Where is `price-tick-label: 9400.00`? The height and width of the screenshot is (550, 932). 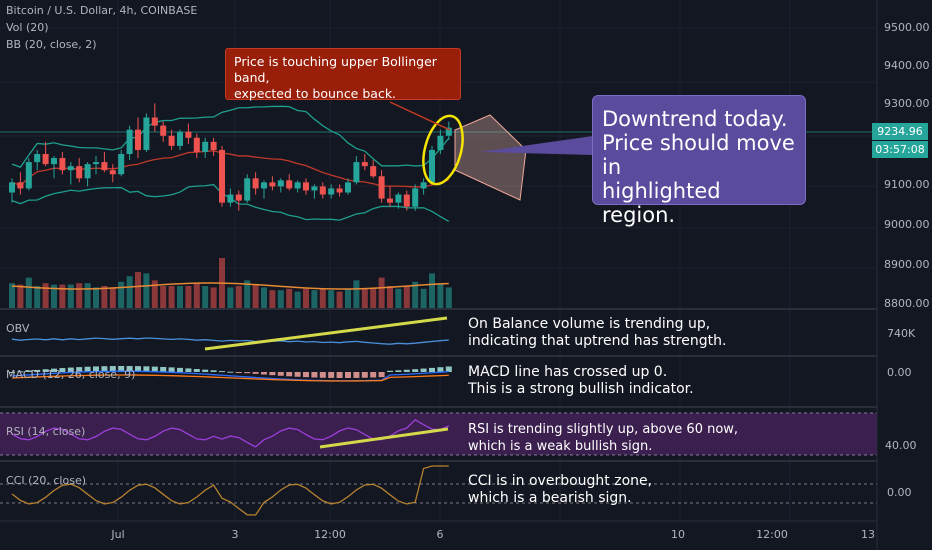 price-tick-label: 9400.00 is located at coordinates (907, 65).